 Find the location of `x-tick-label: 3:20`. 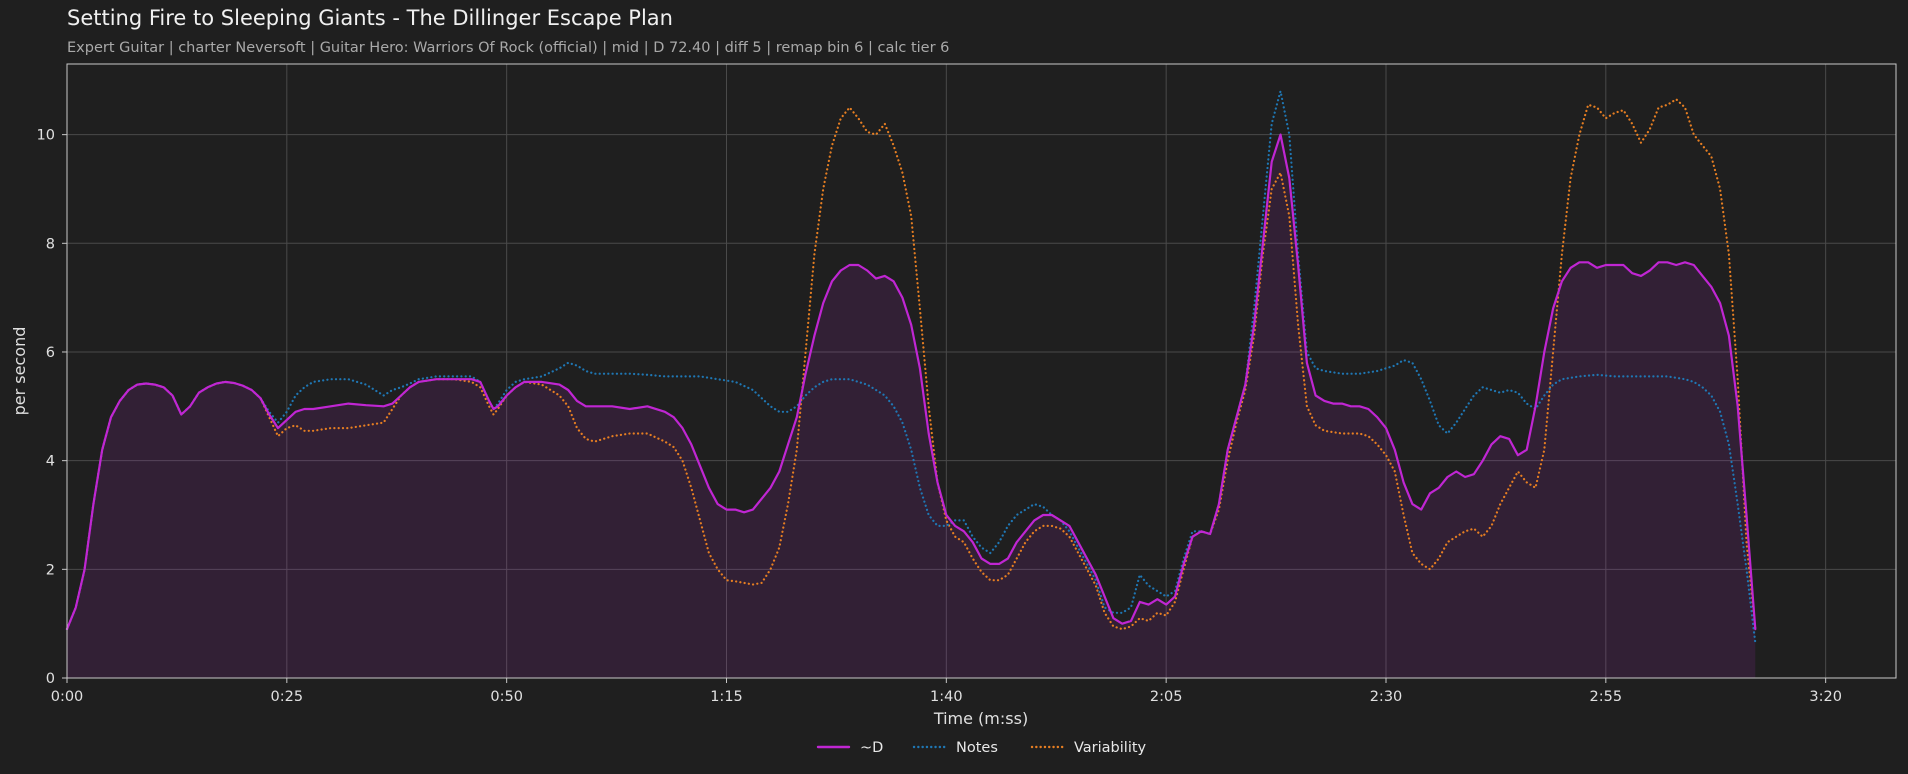

x-tick-label: 3:20 is located at coordinates (1825, 697).